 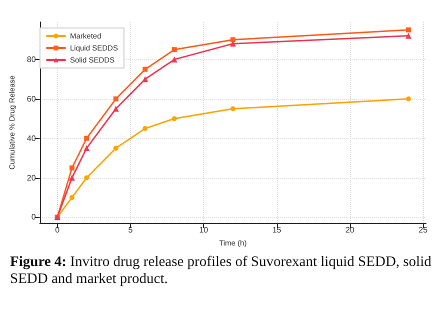 What do you see at coordinates (423, 230) in the screenshot?
I see `x-tick-label: 25` at bounding box center [423, 230].